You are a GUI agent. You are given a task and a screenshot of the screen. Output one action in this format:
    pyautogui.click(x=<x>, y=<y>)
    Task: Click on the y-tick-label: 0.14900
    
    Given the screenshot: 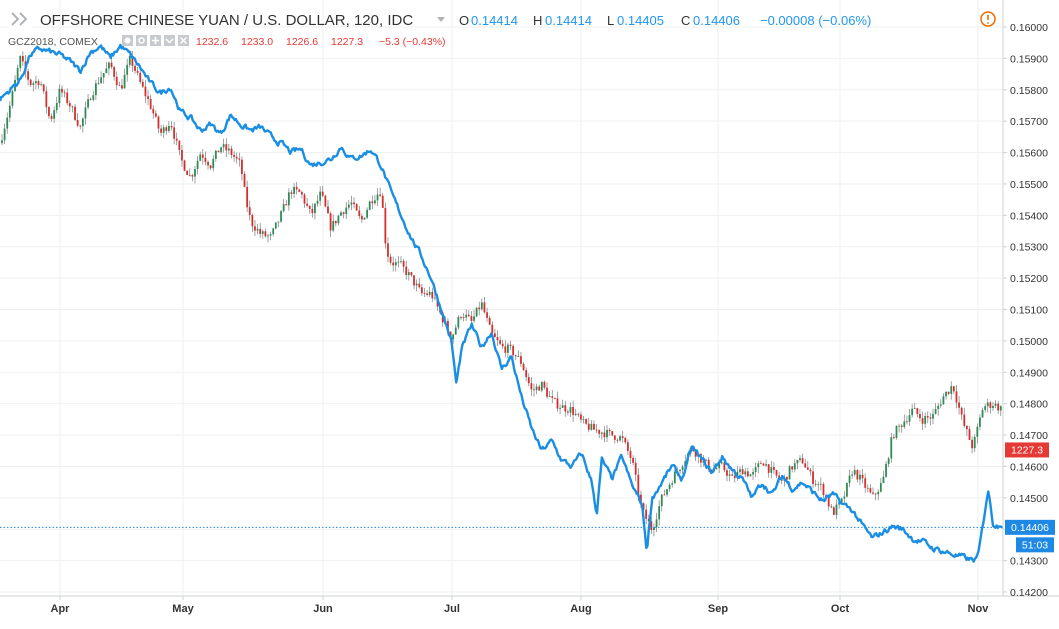 What is the action you would take?
    pyautogui.click(x=1029, y=373)
    